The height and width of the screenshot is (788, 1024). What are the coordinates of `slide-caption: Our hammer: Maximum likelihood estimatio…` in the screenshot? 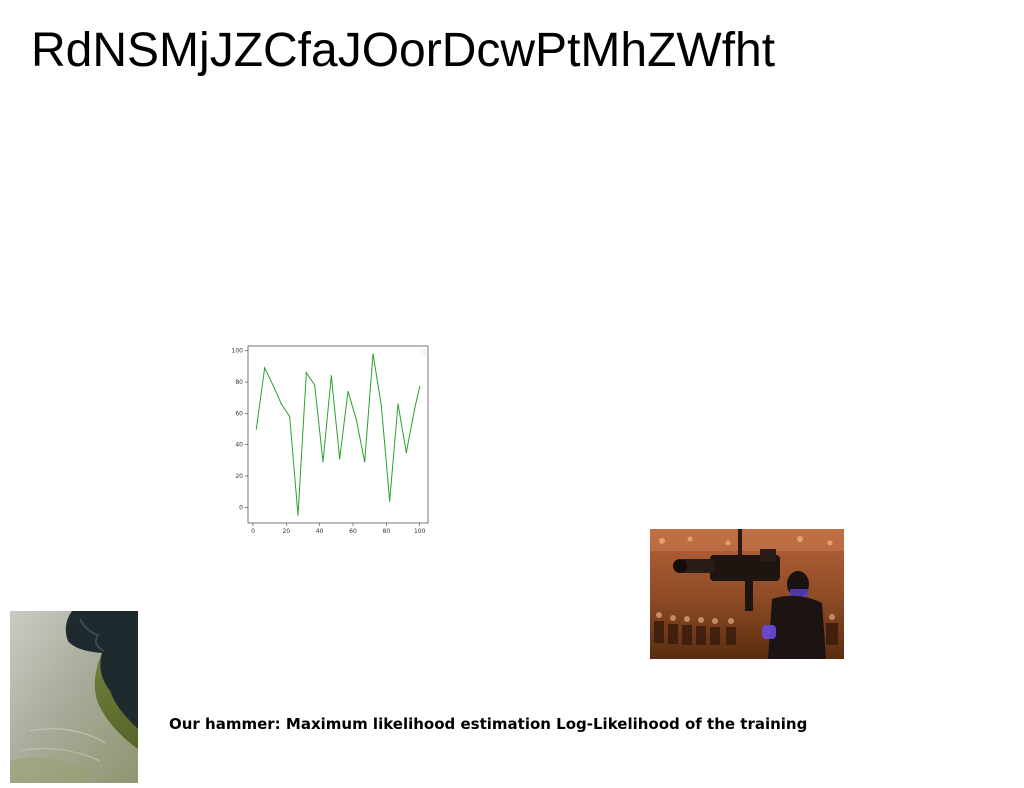 It's located at (488, 724).